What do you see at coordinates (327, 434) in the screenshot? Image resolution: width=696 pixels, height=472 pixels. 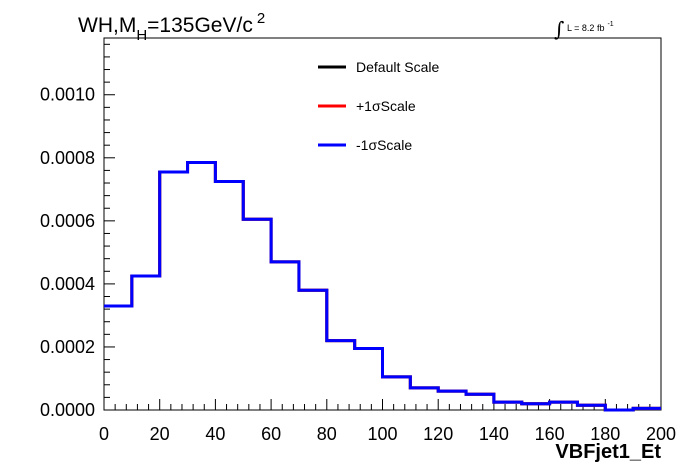 I see `x-tick-label: 80` at bounding box center [327, 434].